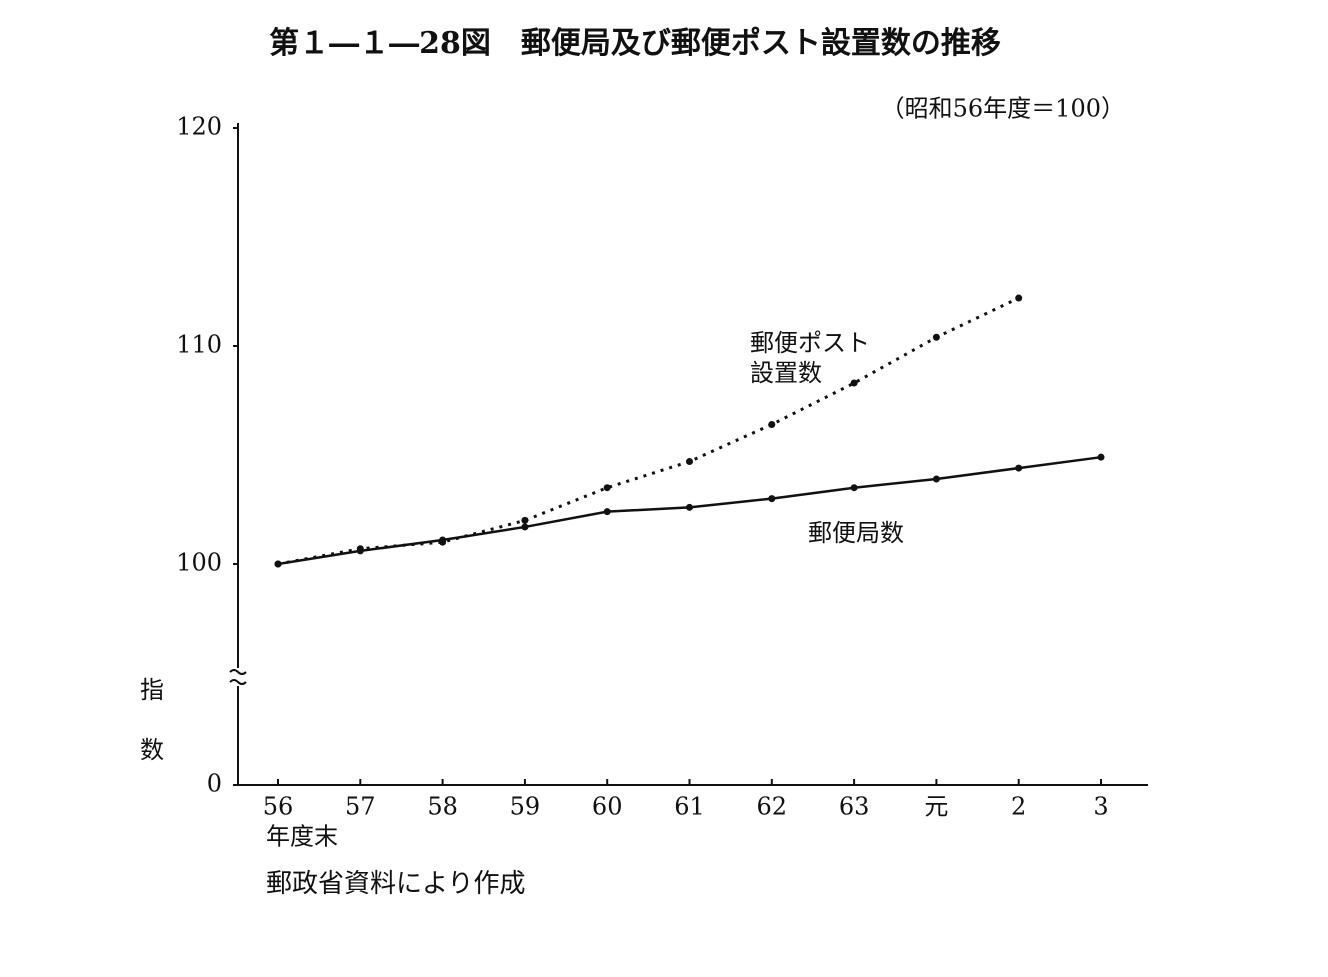 This screenshot has height=977, width=1328. What do you see at coordinates (152, 720) in the screenshot?
I see `y-axis-label: 指数` at bounding box center [152, 720].